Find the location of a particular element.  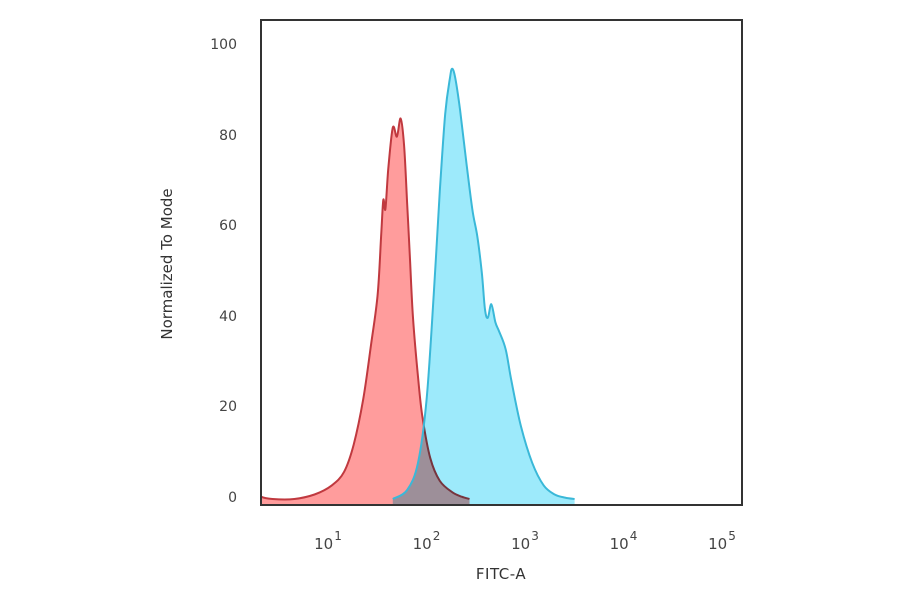

y-tick-label: 80 is located at coordinates (228, 135).